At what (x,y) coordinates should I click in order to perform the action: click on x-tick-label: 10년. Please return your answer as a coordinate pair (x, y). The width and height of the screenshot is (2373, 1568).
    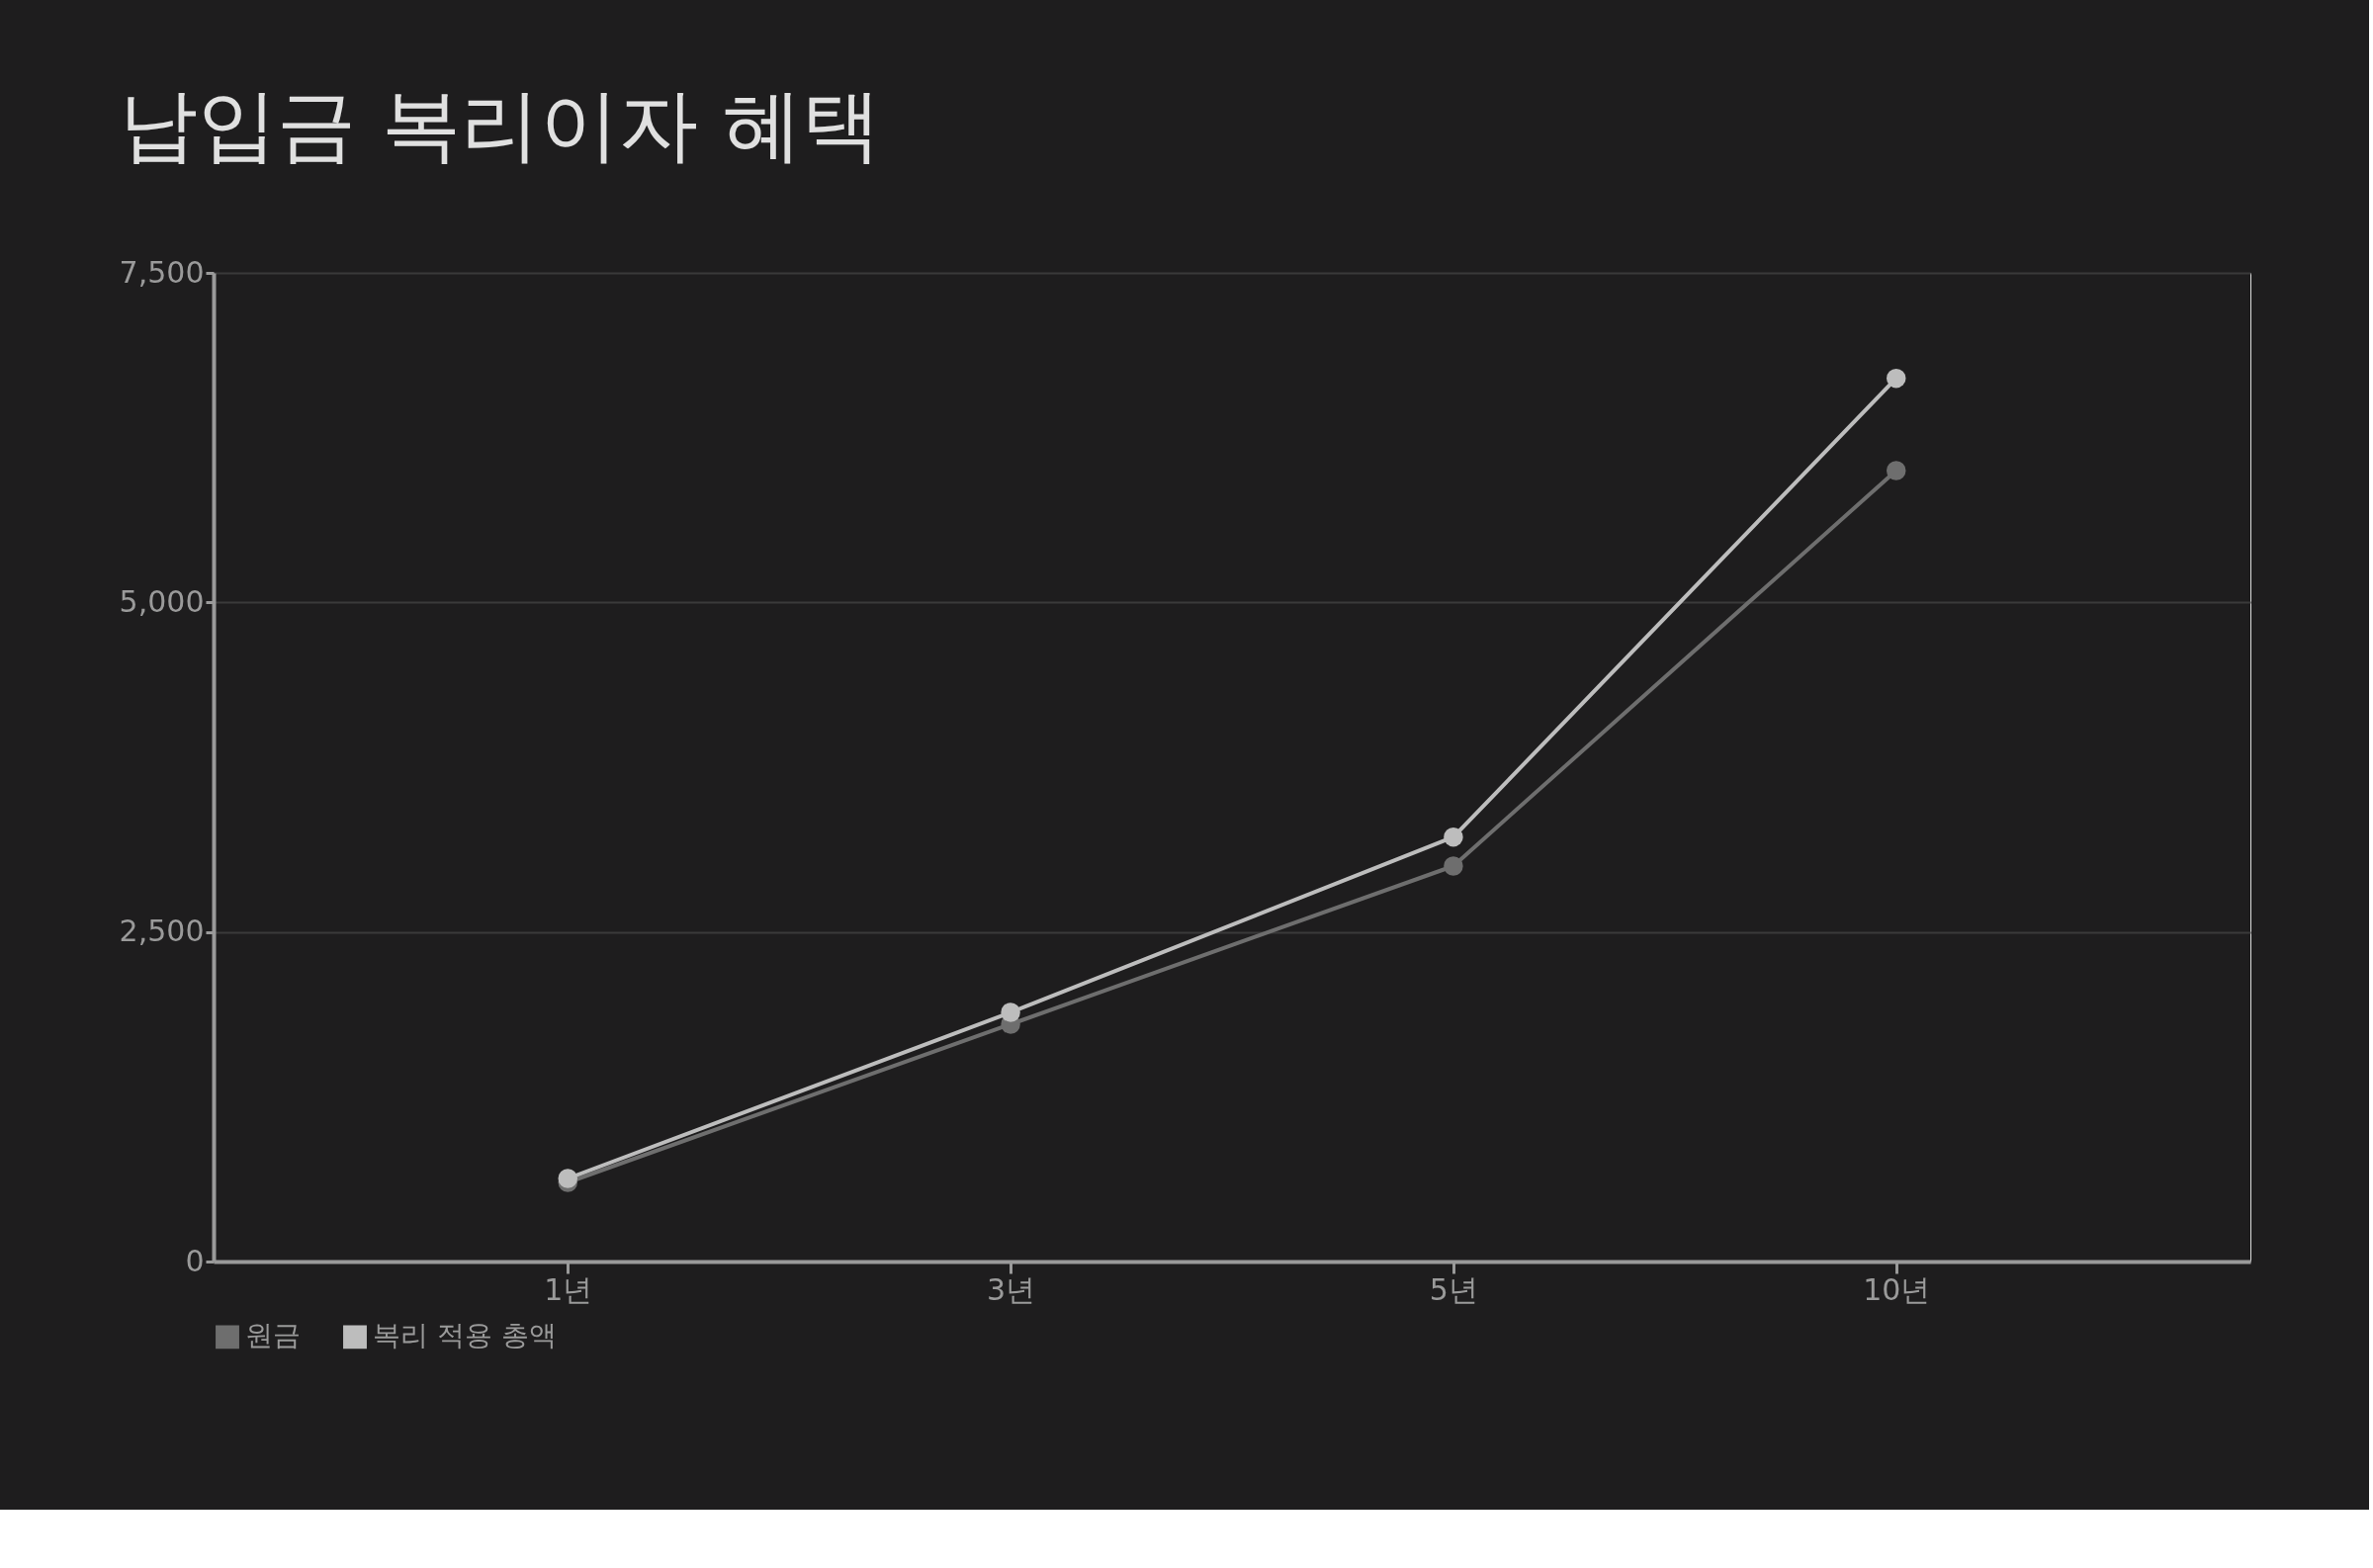
    Looking at the image, I should click on (1897, 1289).